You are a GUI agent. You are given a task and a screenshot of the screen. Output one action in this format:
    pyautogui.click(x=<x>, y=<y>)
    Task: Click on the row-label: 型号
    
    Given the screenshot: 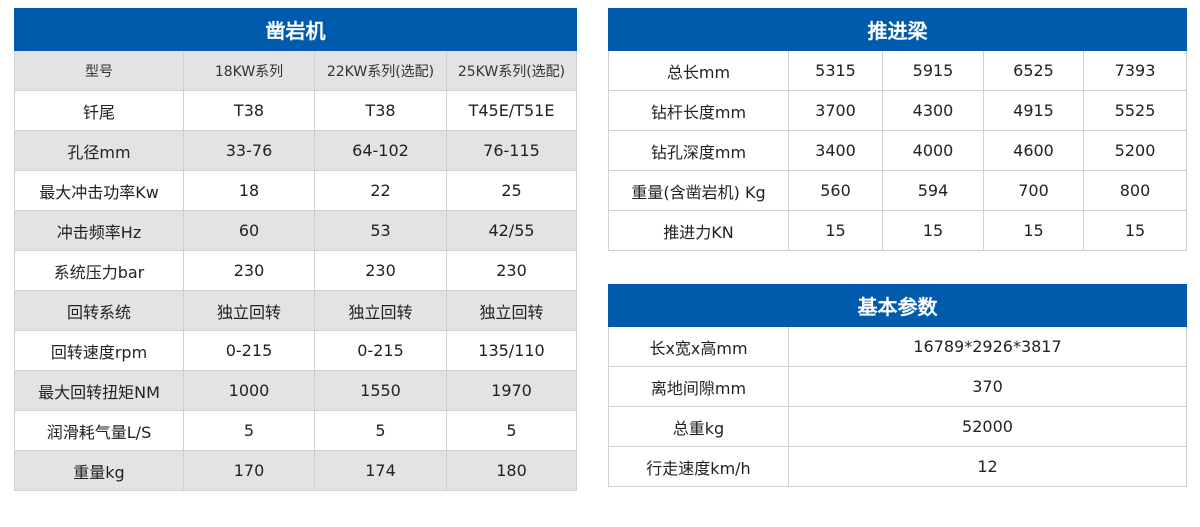 What is the action you would take?
    pyautogui.click(x=99, y=70)
    